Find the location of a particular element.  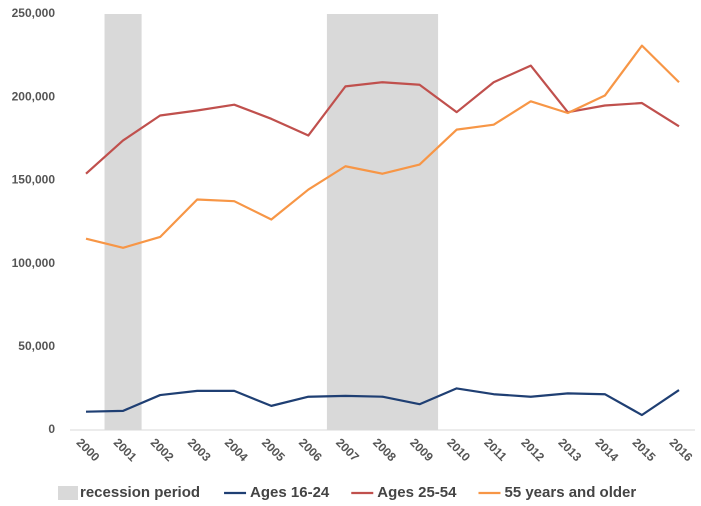

x-tick-label: 2003 is located at coordinates (199, 449).